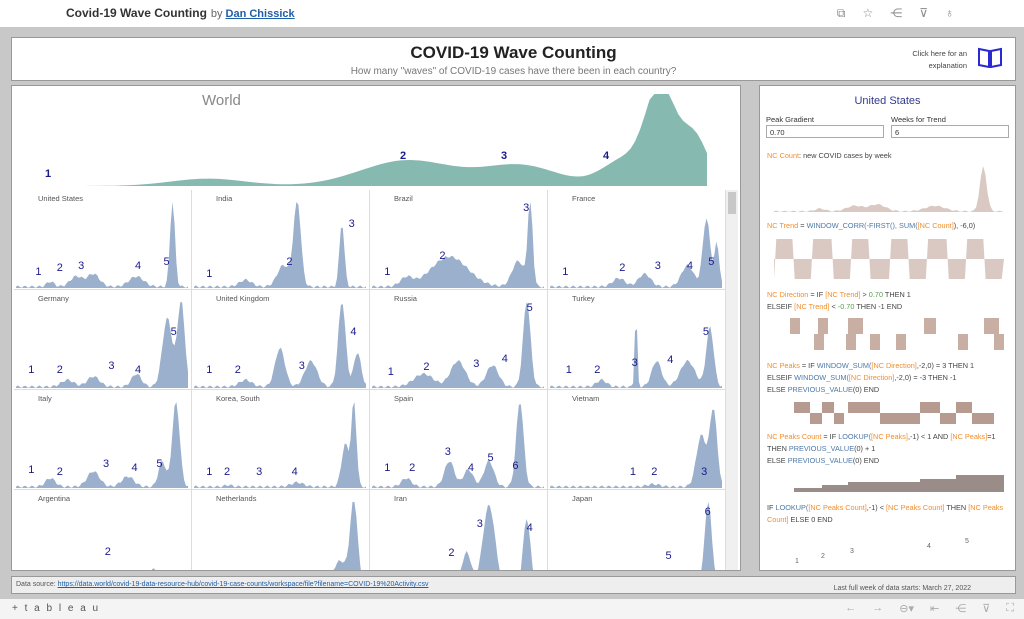 The height and width of the screenshot is (619, 1024). I want to click on country-panel: Turkey 1 2 3 4 5, so click(637, 340).